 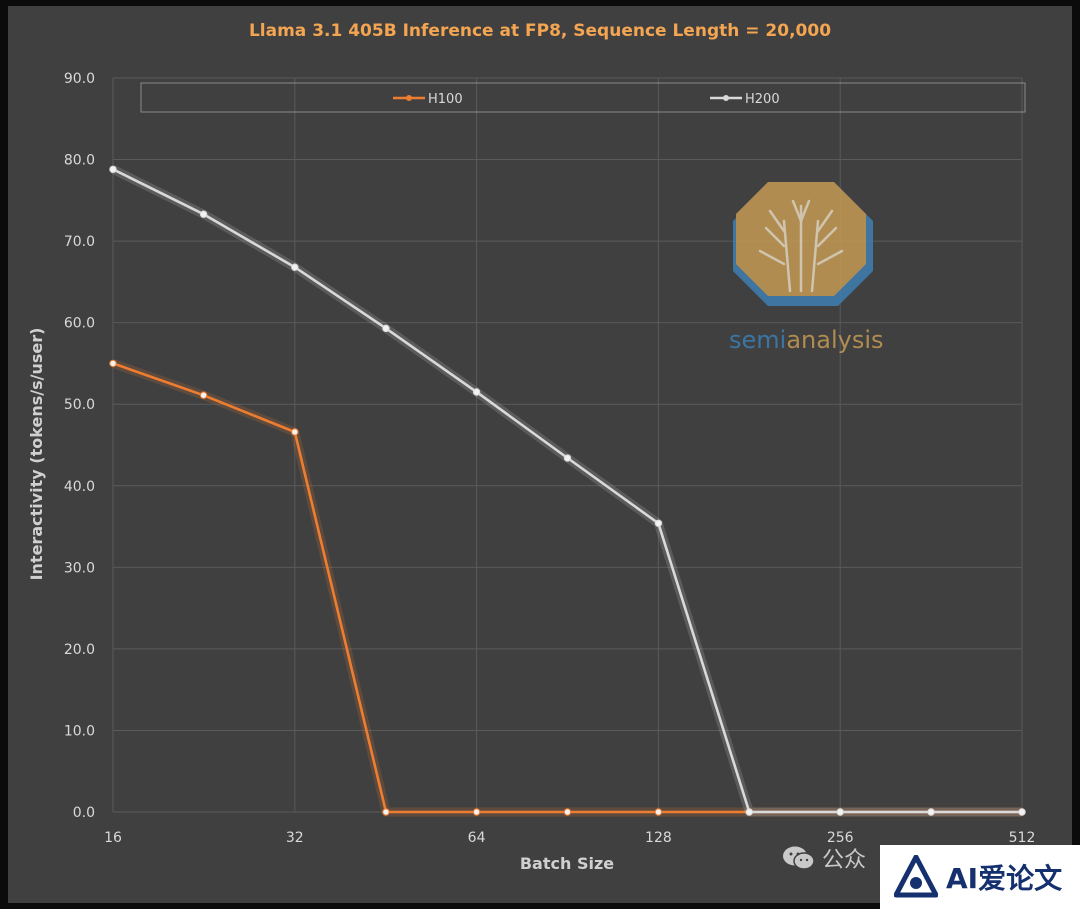 What do you see at coordinates (79, 242) in the screenshot?
I see `y-tick-label: 70.0` at bounding box center [79, 242].